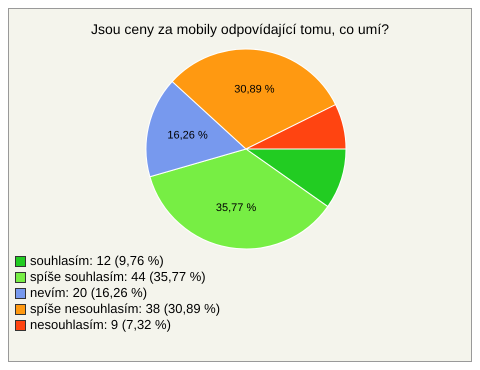 This screenshot has width=480, height=370. Describe the element at coordinates (89, 293) in the screenshot. I see `legend-label: nevím: 20 (16,26 %)` at that location.